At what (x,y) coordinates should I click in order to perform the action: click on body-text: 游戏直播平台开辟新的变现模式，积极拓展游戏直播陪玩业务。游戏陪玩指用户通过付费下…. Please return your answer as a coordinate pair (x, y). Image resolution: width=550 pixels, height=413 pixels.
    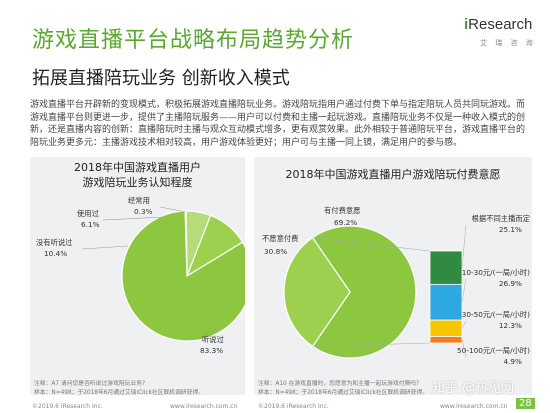
    Looking at the image, I should click on (278, 124).